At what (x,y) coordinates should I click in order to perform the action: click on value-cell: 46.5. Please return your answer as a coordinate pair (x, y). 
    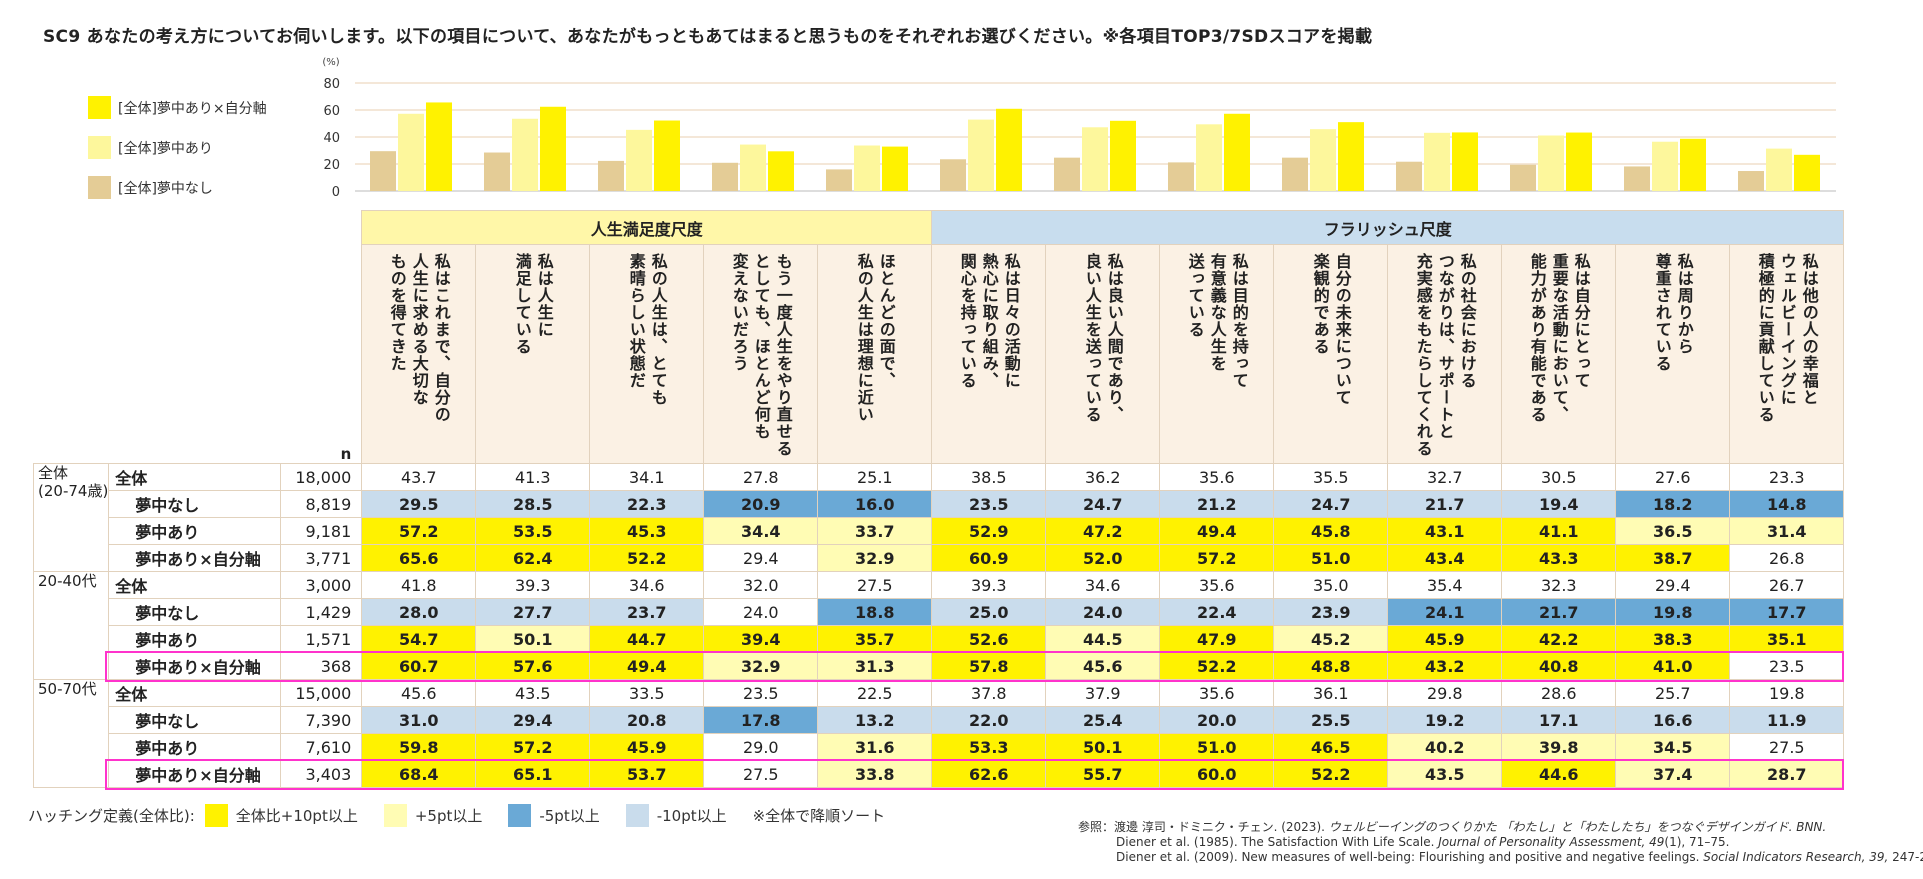
    Looking at the image, I should click on (1331, 747).